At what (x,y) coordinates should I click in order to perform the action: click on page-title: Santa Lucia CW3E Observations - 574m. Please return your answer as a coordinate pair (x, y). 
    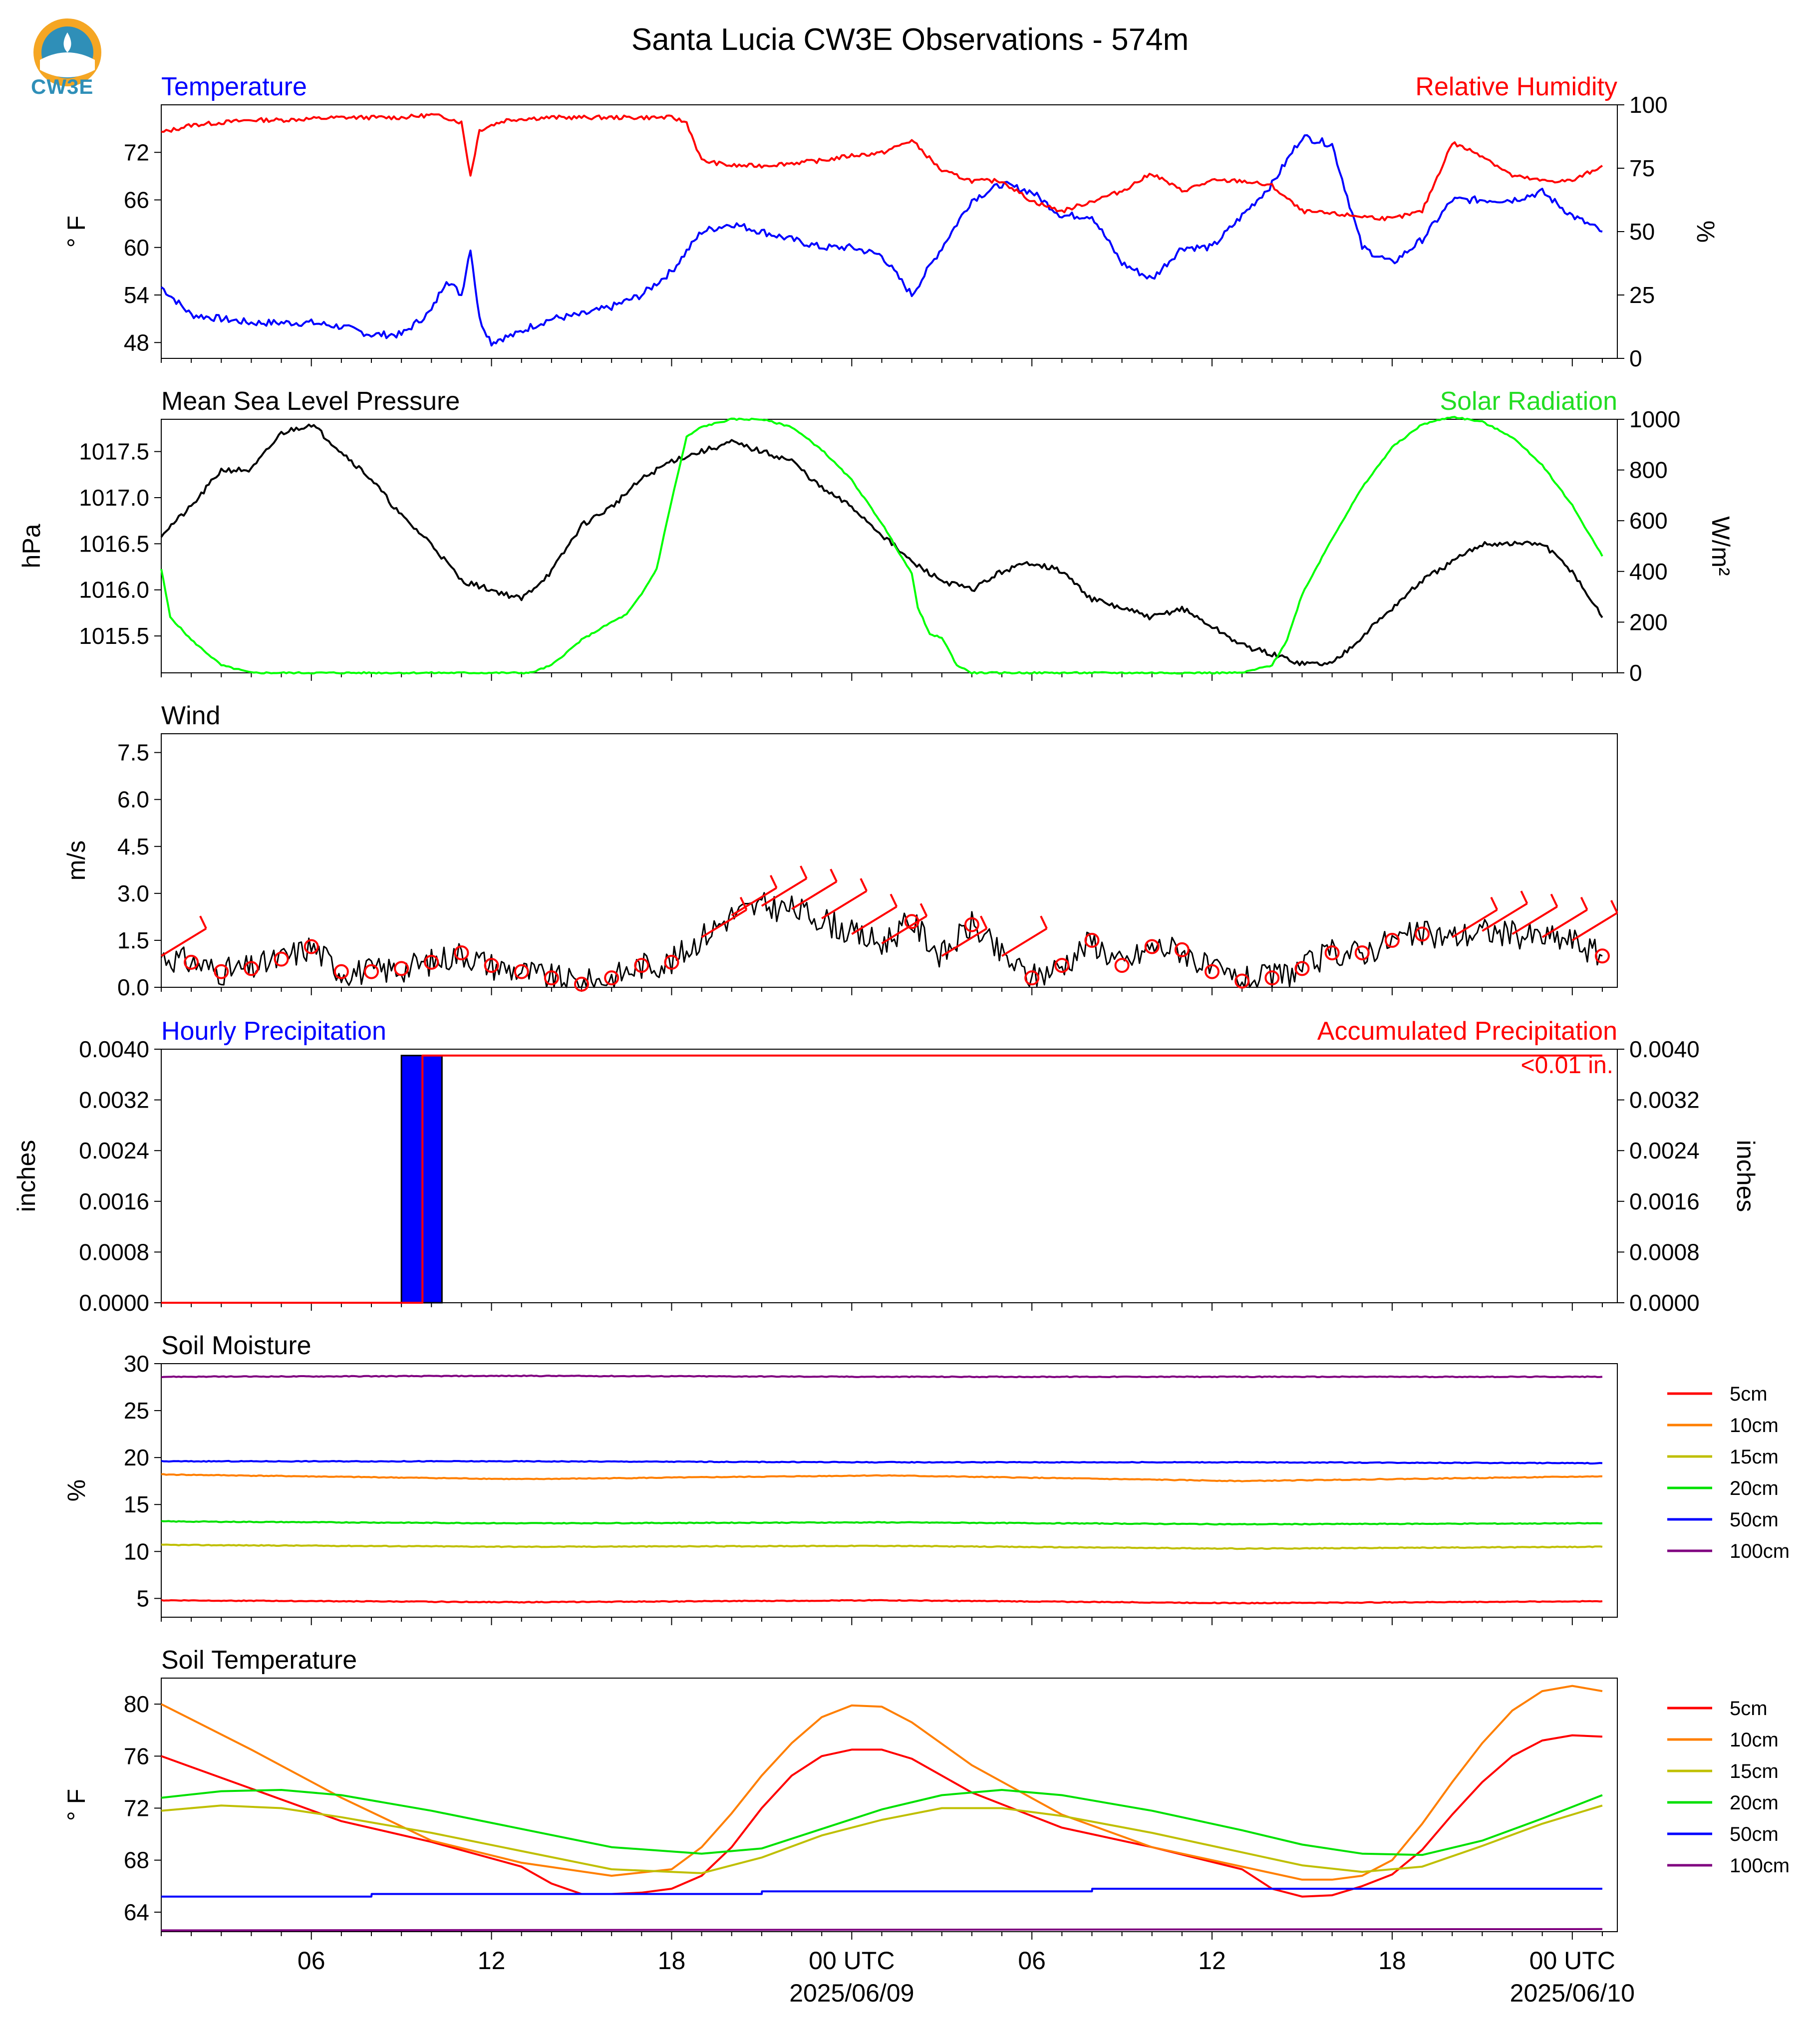
    Looking at the image, I should click on (910, 39).